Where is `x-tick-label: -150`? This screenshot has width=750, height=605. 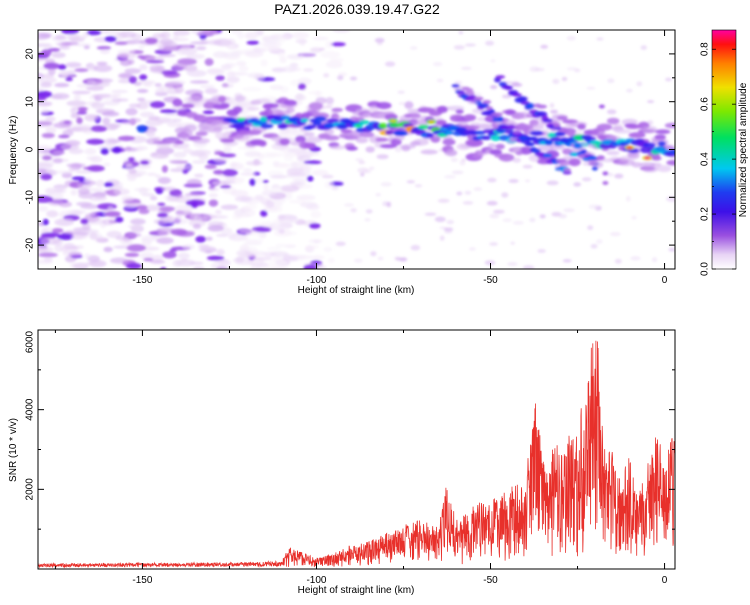
x-tick-label: -150 is located at coordinates (142, 280).